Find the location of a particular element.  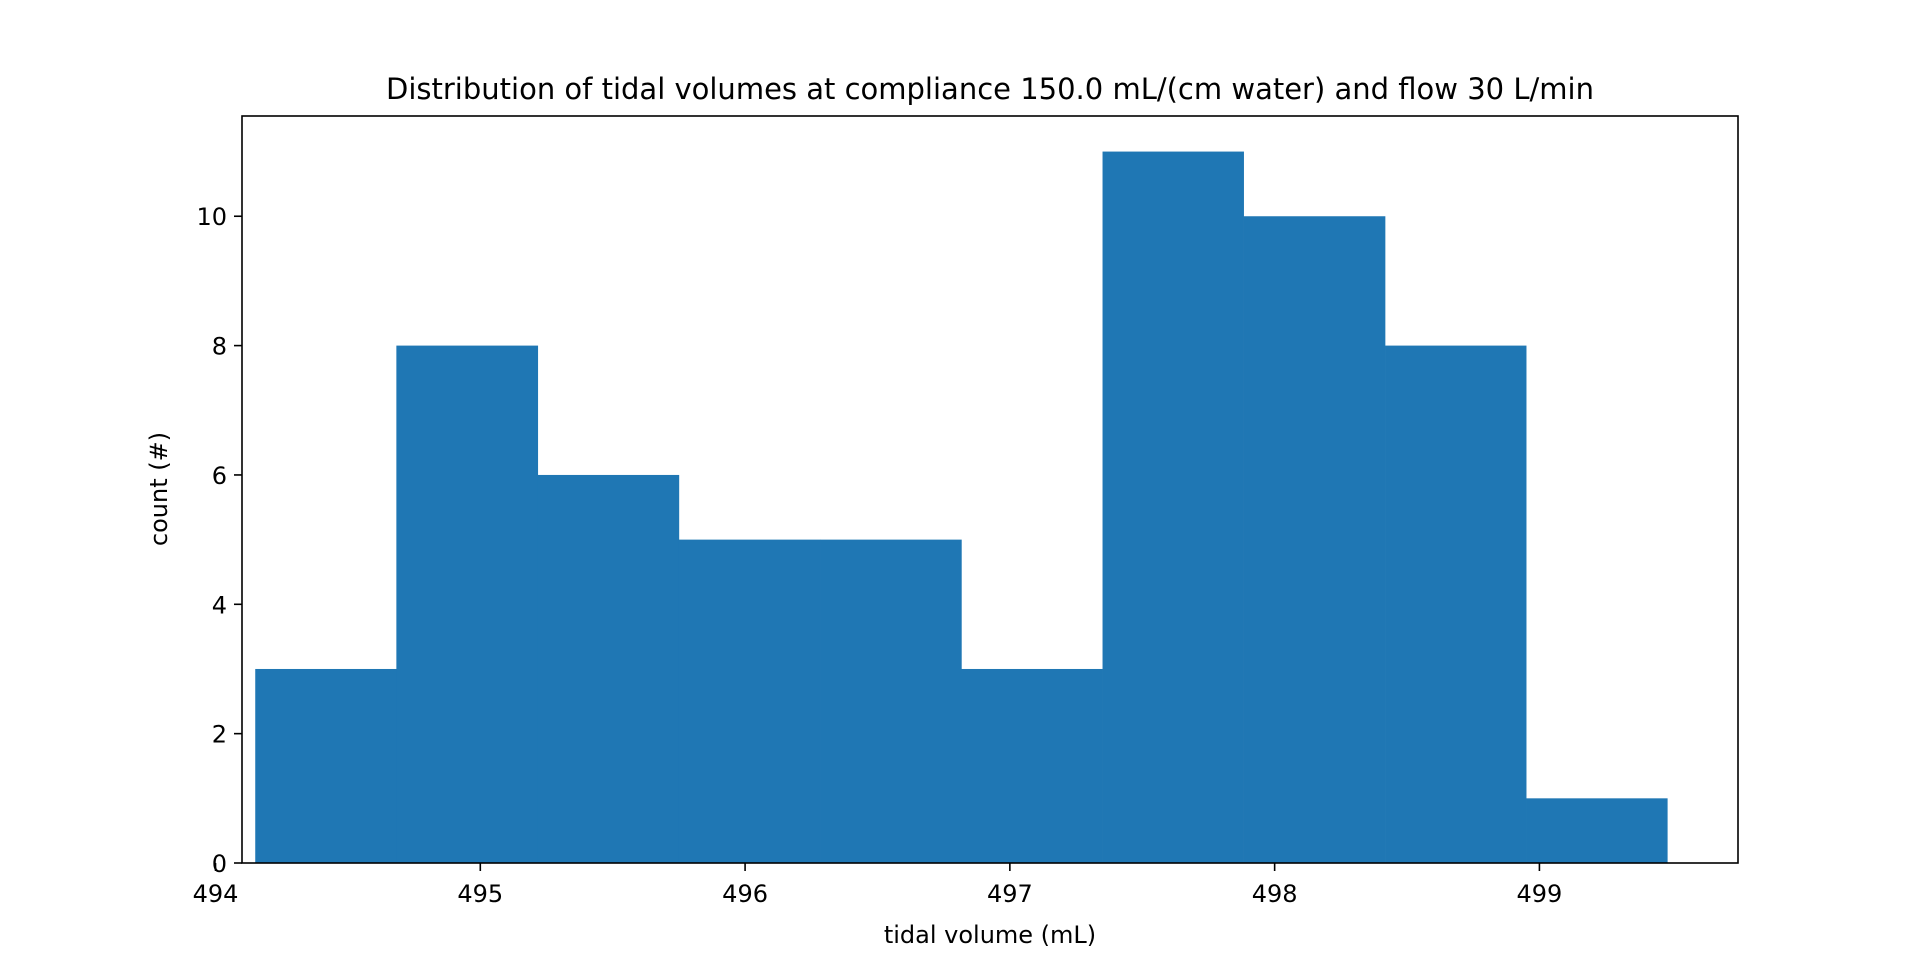

y-tick-label: 8 is located at coordinates (219, 347).